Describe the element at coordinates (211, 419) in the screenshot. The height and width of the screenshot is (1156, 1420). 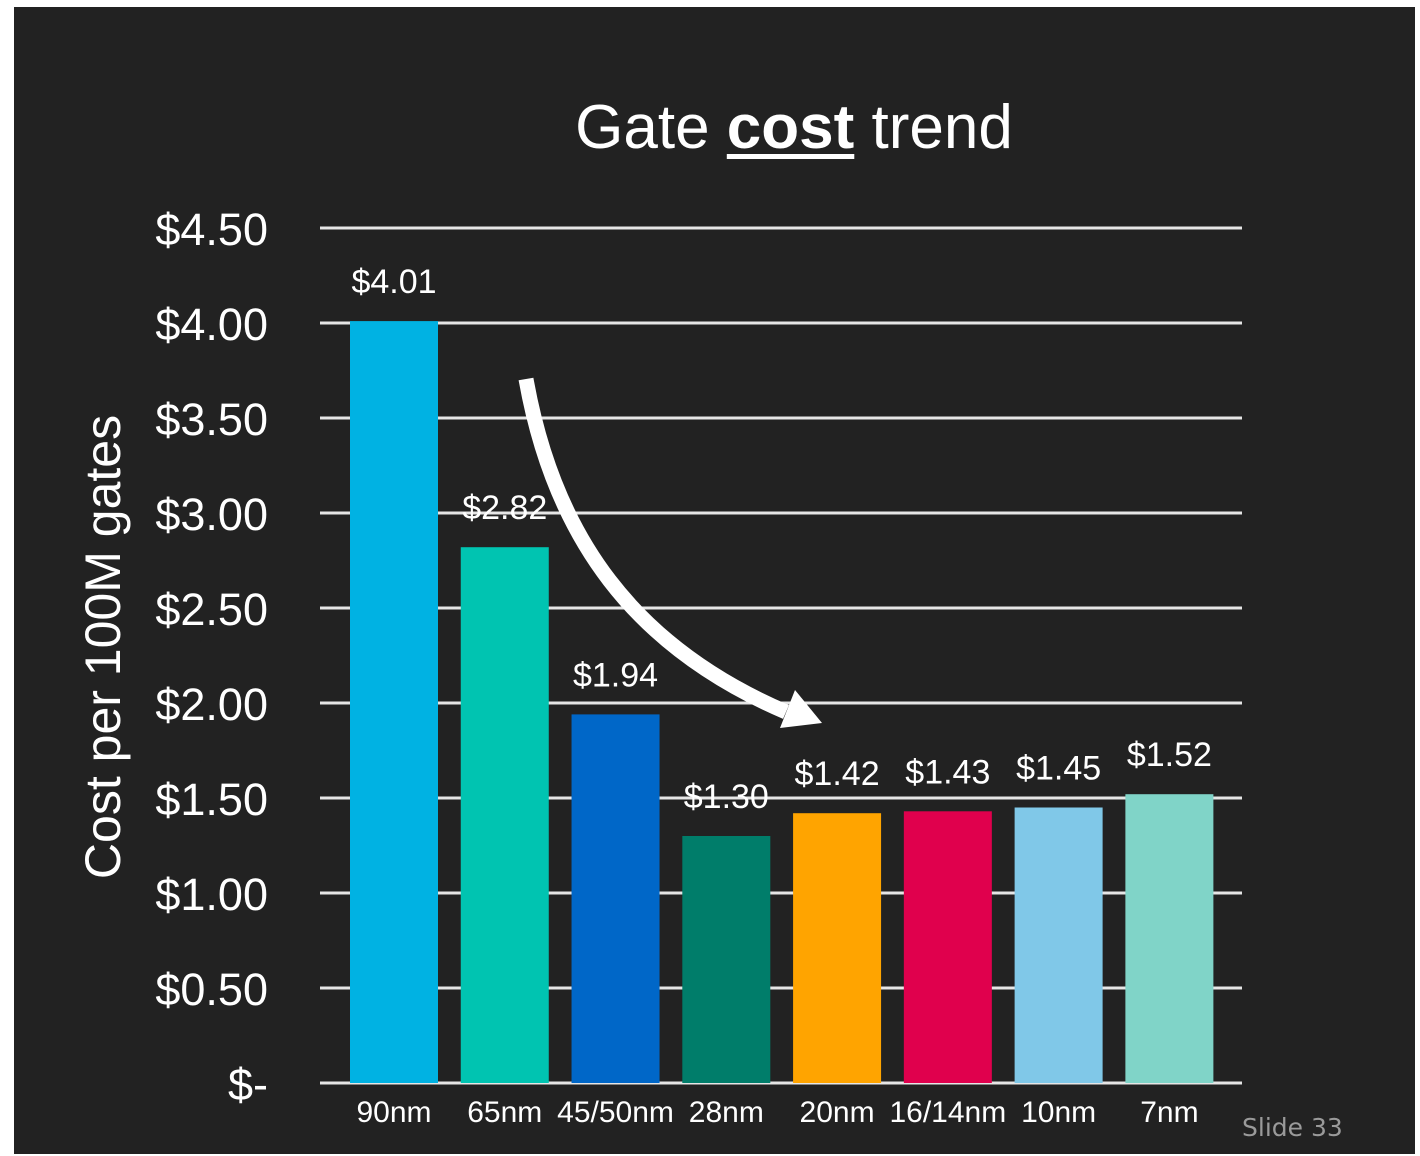
I see `y-tick-label: $3.50` at that location.